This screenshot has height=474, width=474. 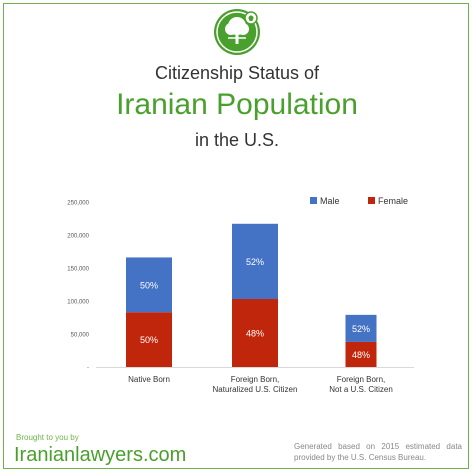 I want to click on legend-swatch-male, so click(x=313, y=200).